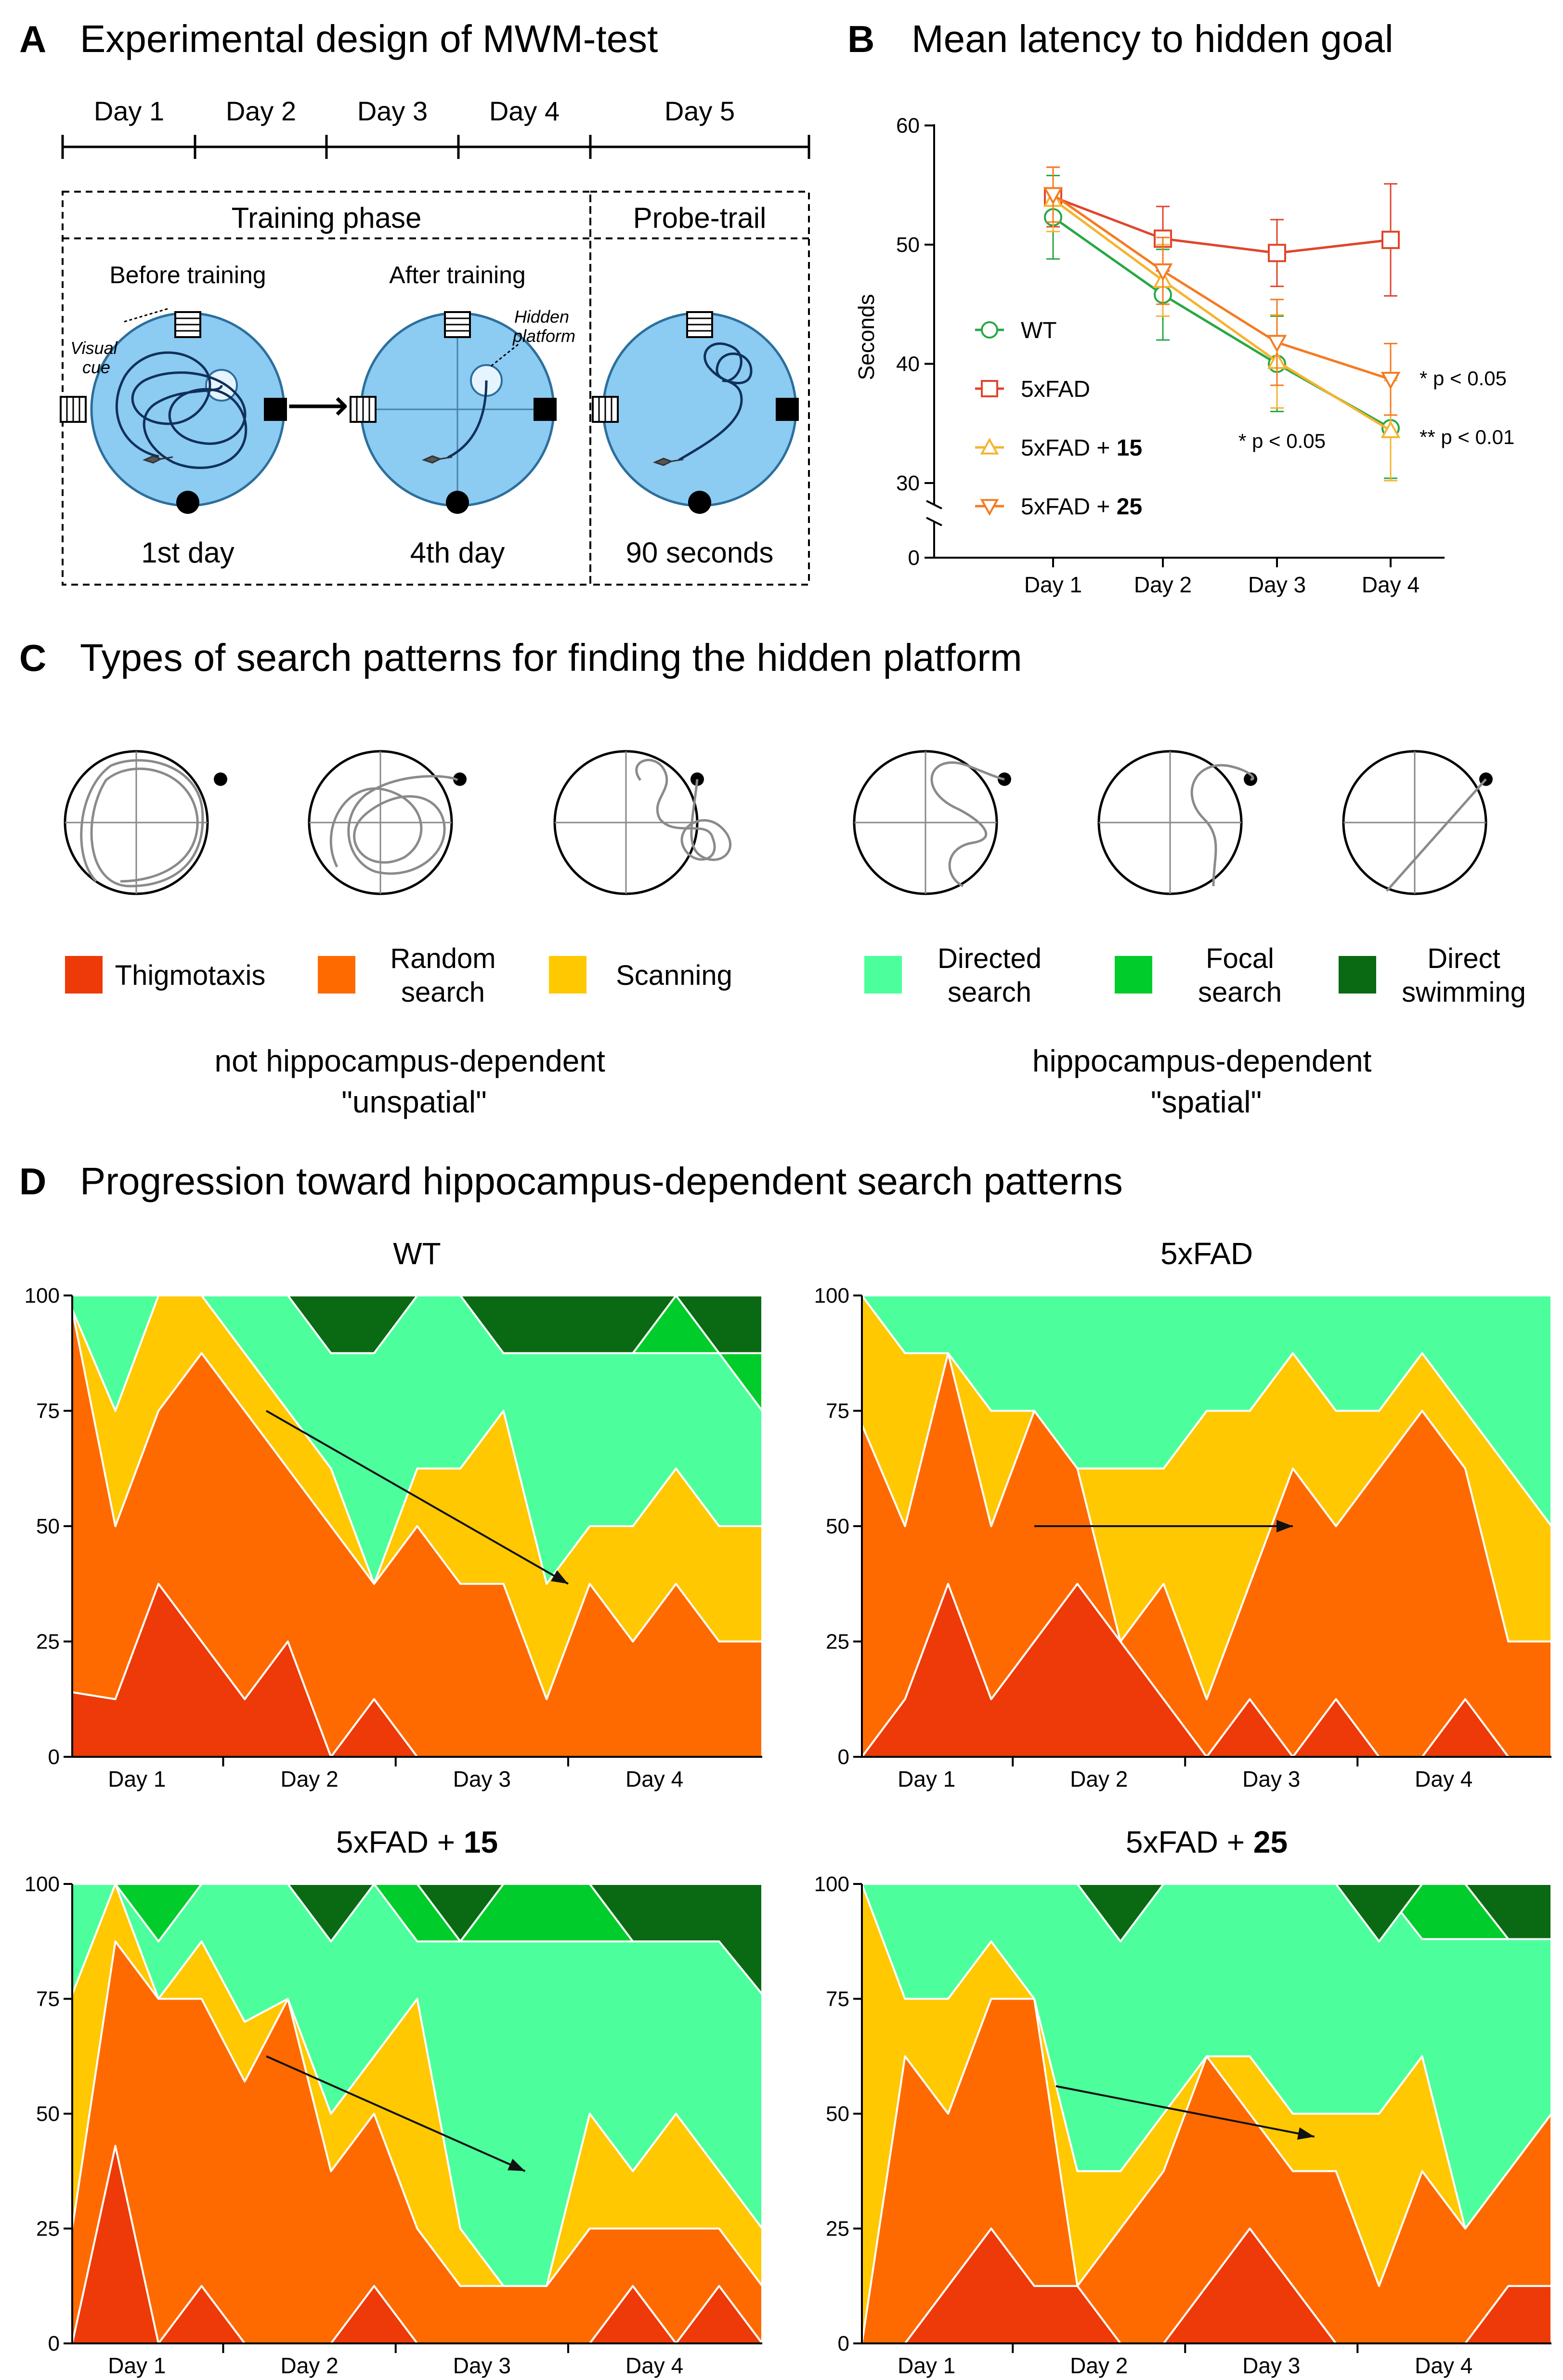  I want to click on area-chart-title: 5xFAD, so click(1206, 1254).